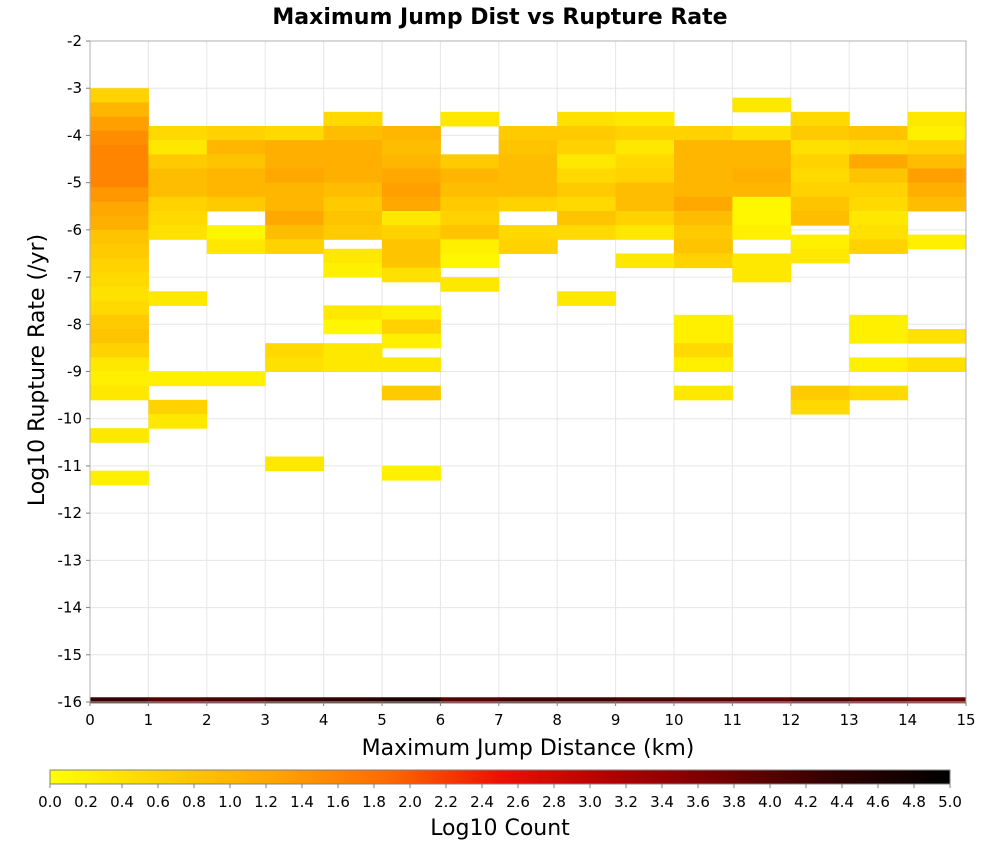 This screenshot has height=850, width=1000. I want to click on x-tick-label: 1, so click(149, 720).